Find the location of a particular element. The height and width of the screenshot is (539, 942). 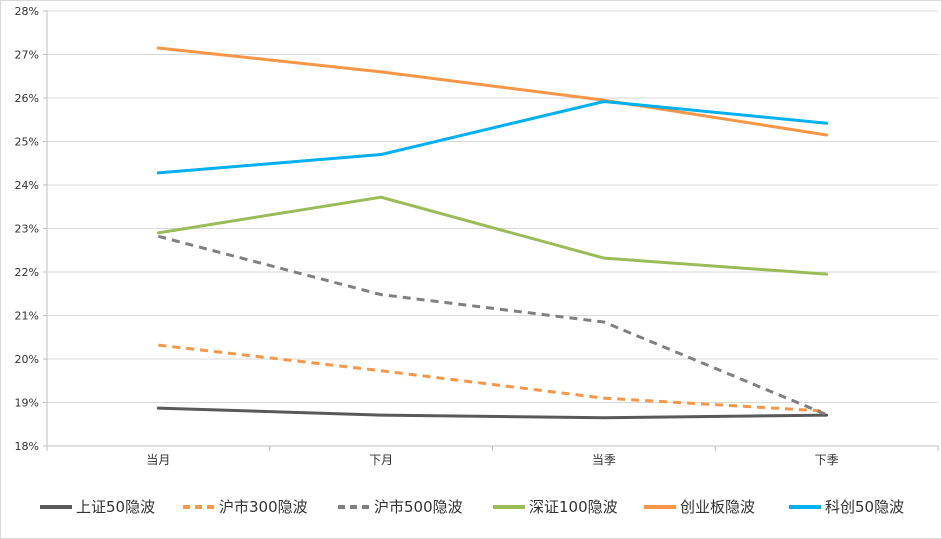

y-tick-label: 21% is located at coordinates (27, 316).